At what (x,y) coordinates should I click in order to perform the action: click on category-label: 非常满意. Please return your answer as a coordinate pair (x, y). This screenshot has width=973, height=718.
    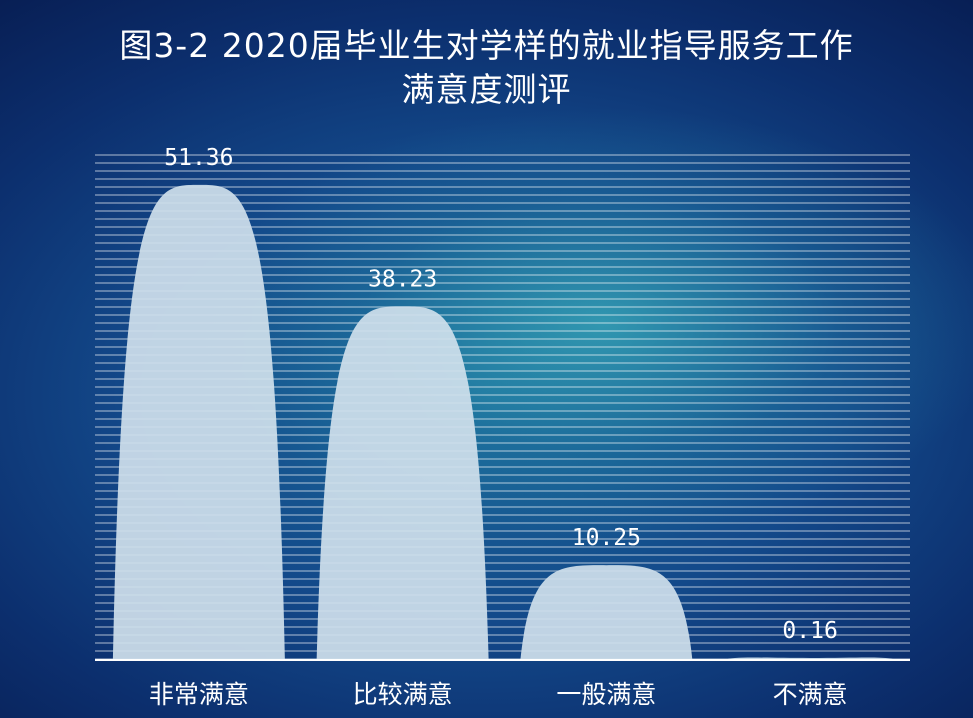
    Looking at the image, I should click on (199, 694).